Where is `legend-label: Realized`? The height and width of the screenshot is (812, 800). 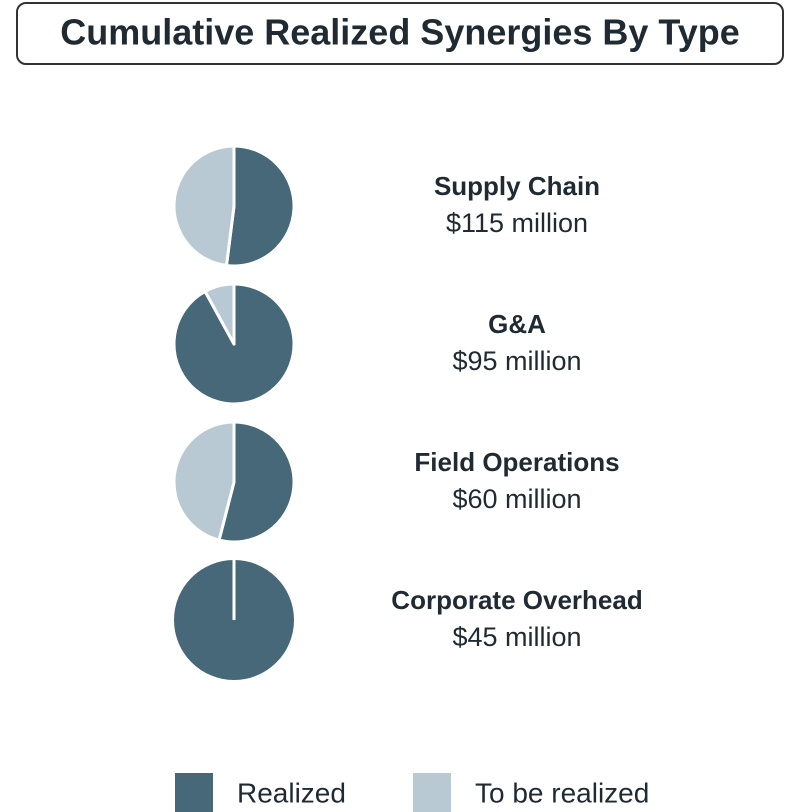 legend-label: Realized is located at coordinates (291, 792).